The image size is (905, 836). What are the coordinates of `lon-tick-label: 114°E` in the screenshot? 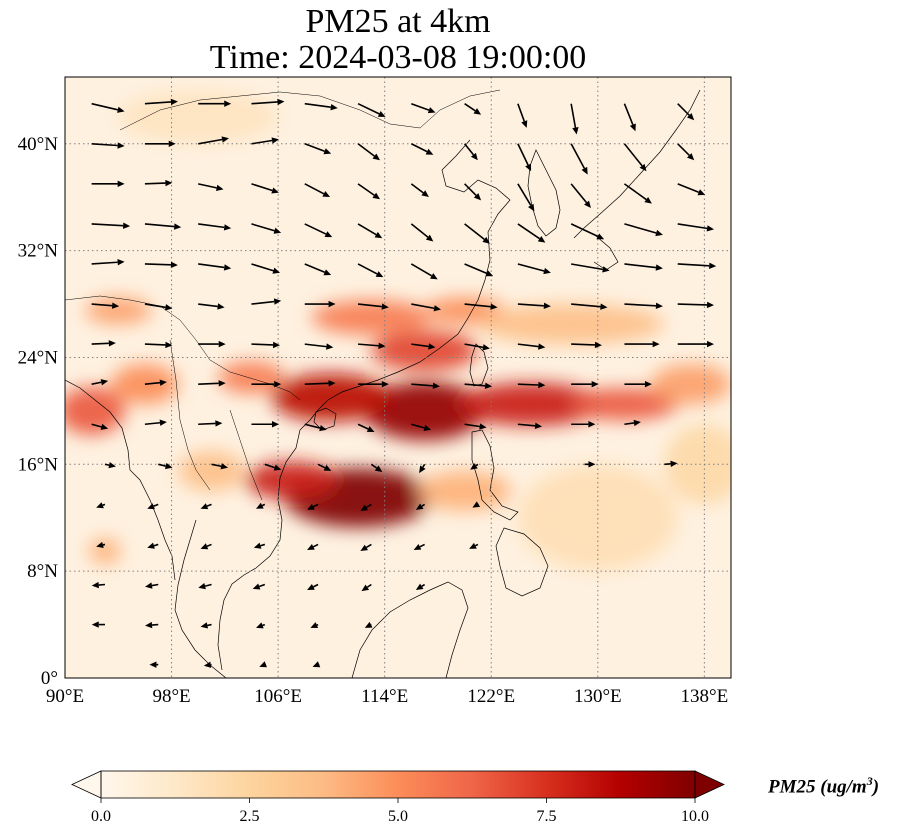 It's located at (384, 696).